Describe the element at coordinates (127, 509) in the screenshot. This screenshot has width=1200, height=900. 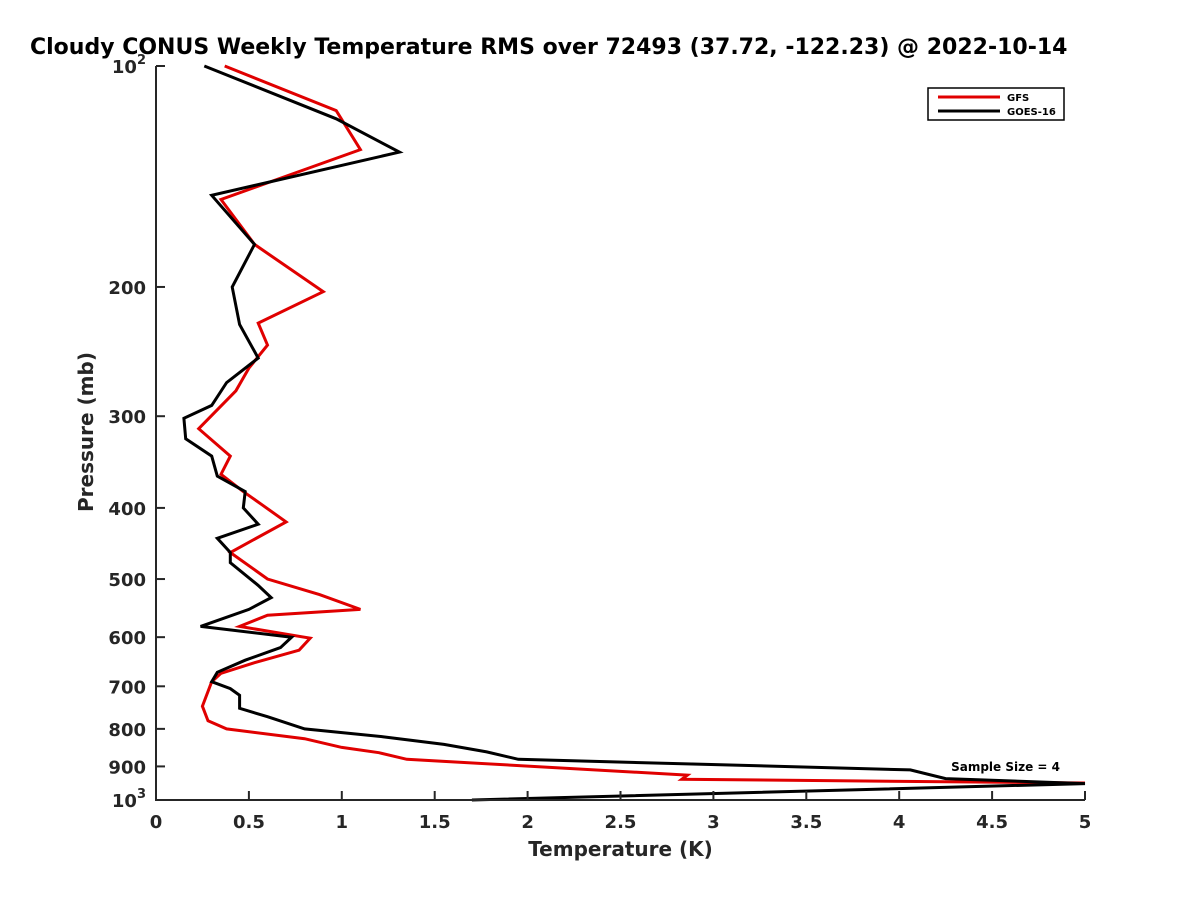
I see `y-tick-label: 400` at that location.